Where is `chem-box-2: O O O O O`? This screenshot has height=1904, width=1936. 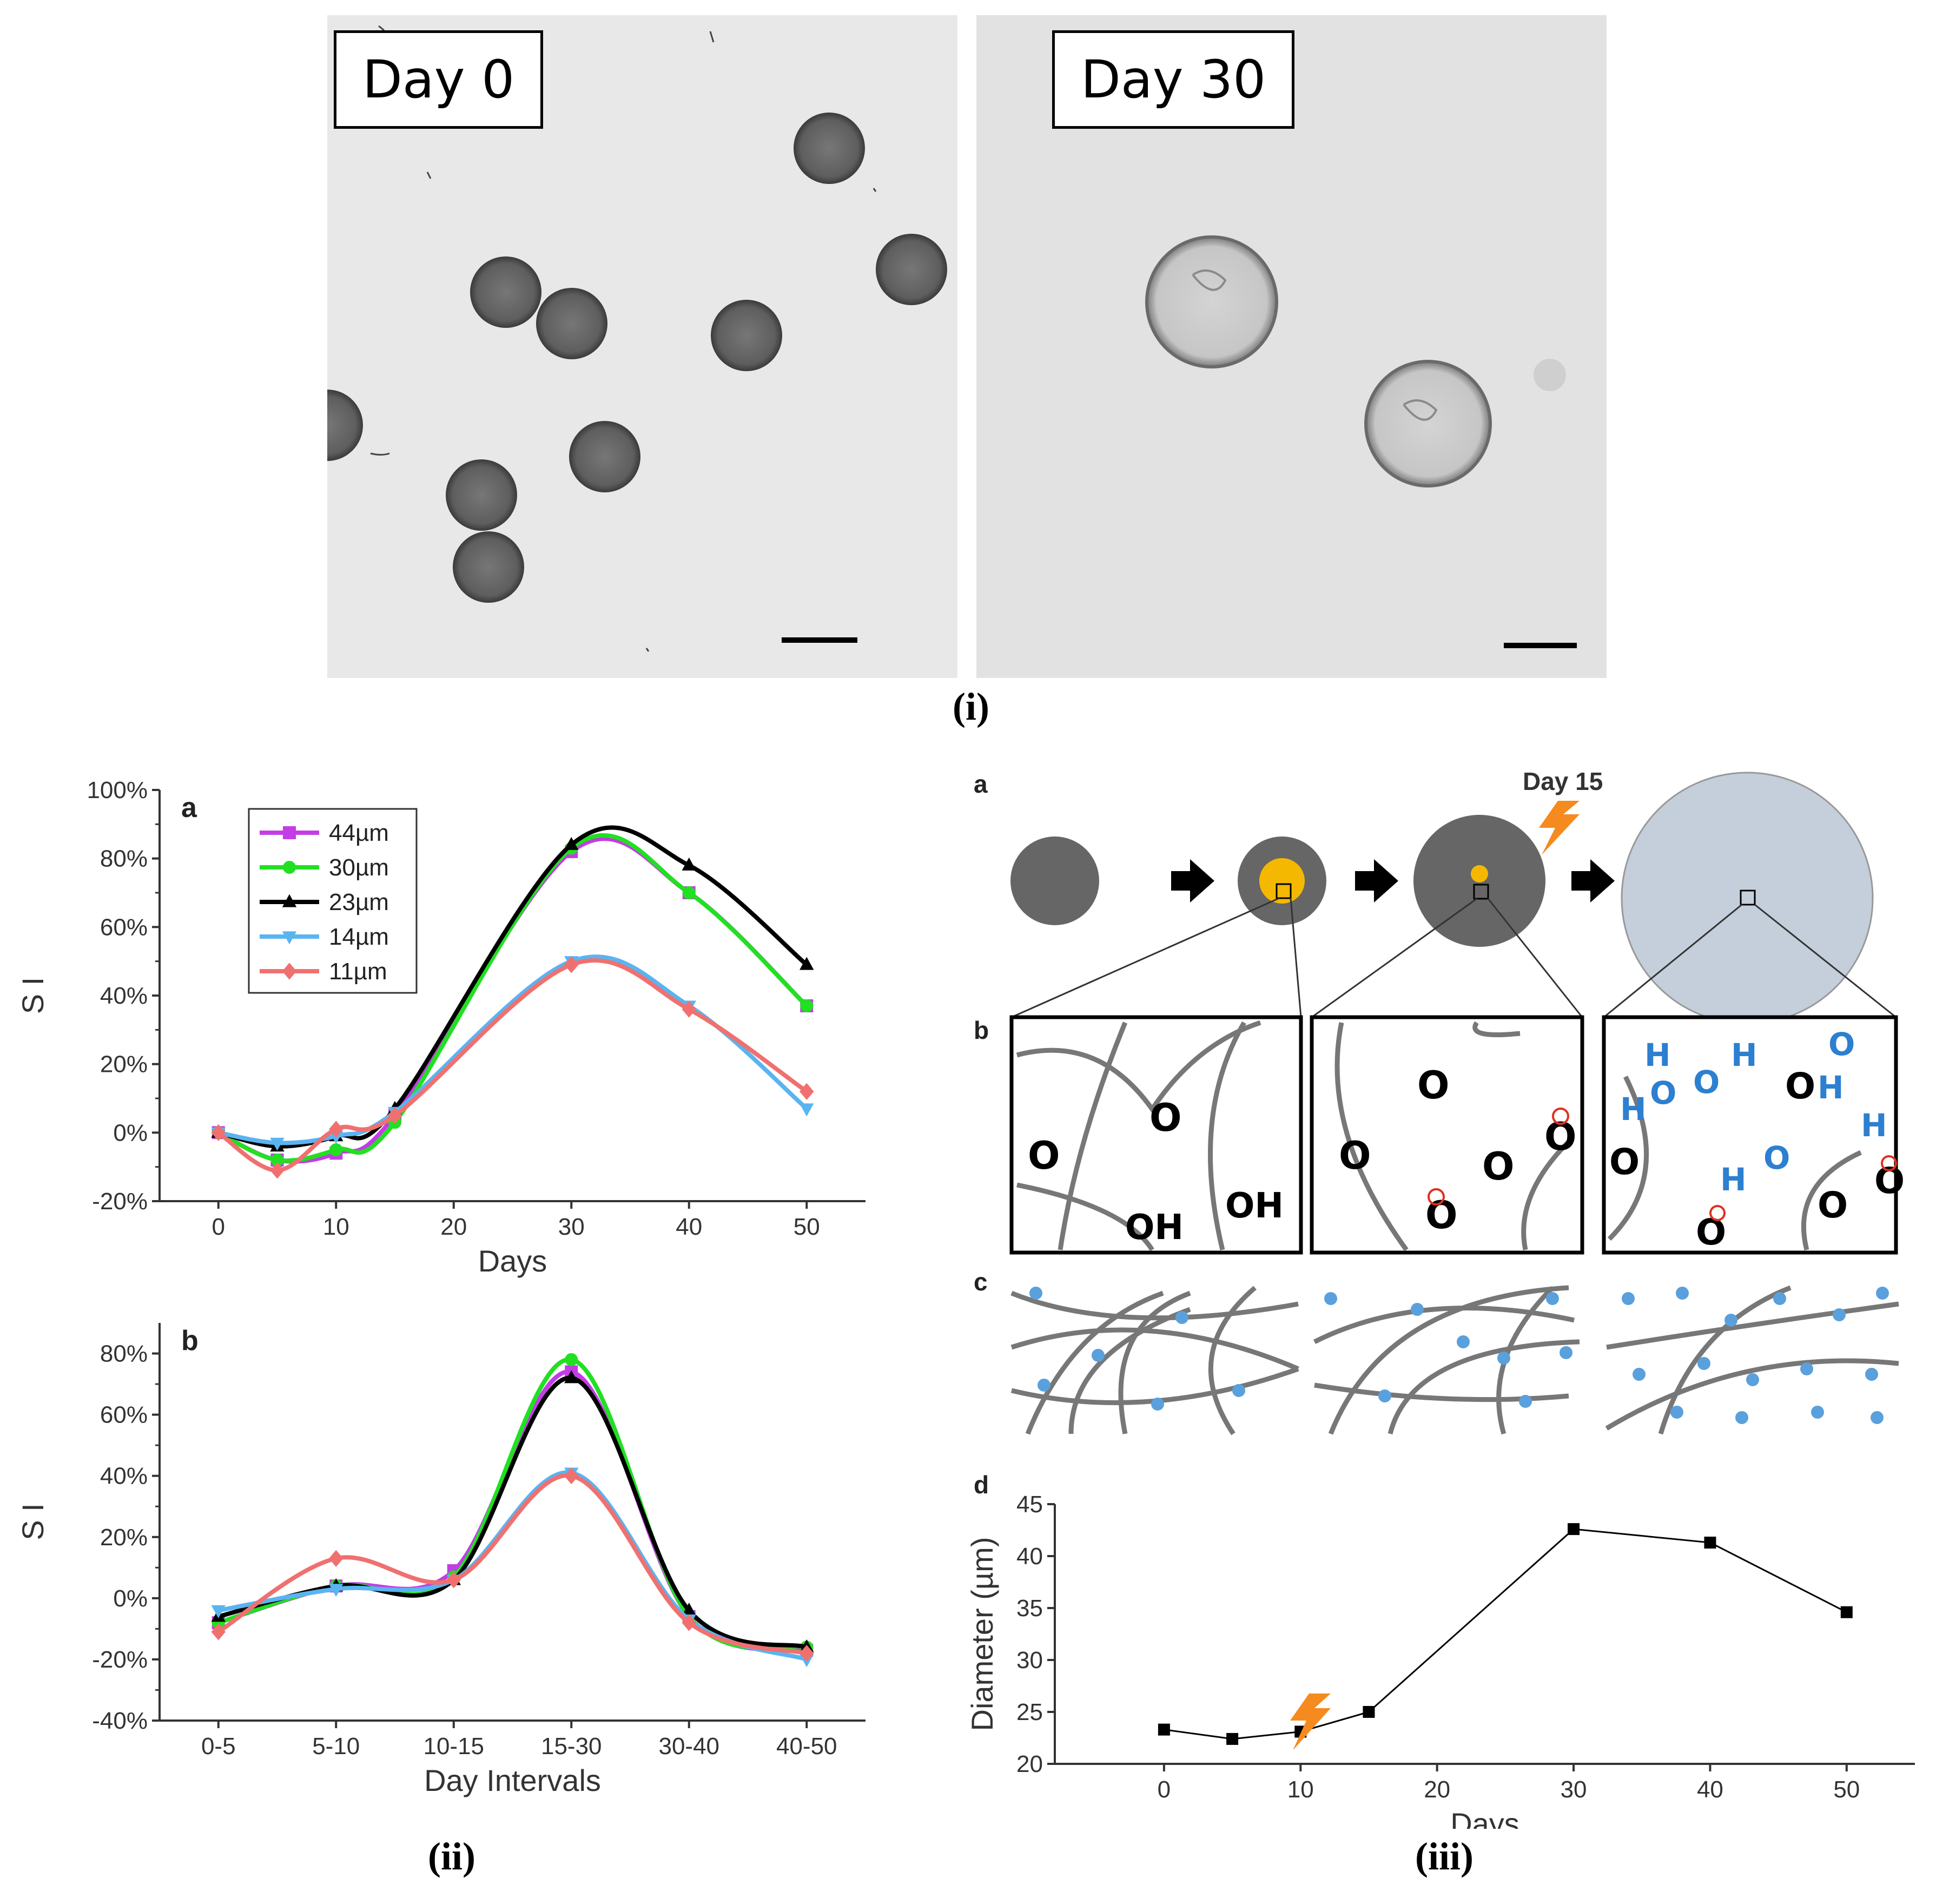 chem-box-2: O O O O O is located at coordinates (1447, 1135).